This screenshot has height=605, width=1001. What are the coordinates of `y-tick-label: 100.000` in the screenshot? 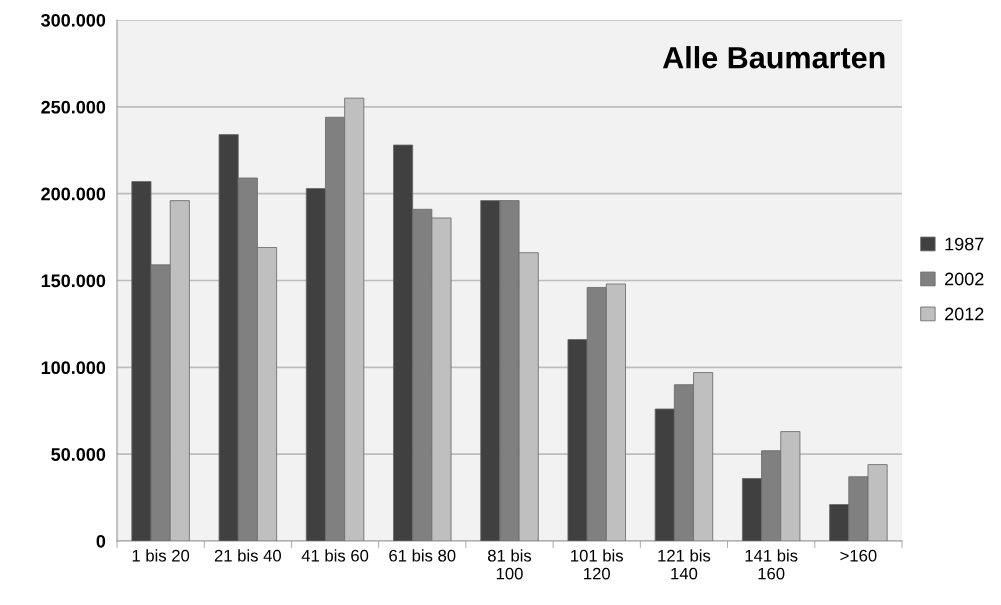 It's located at (73, 368).